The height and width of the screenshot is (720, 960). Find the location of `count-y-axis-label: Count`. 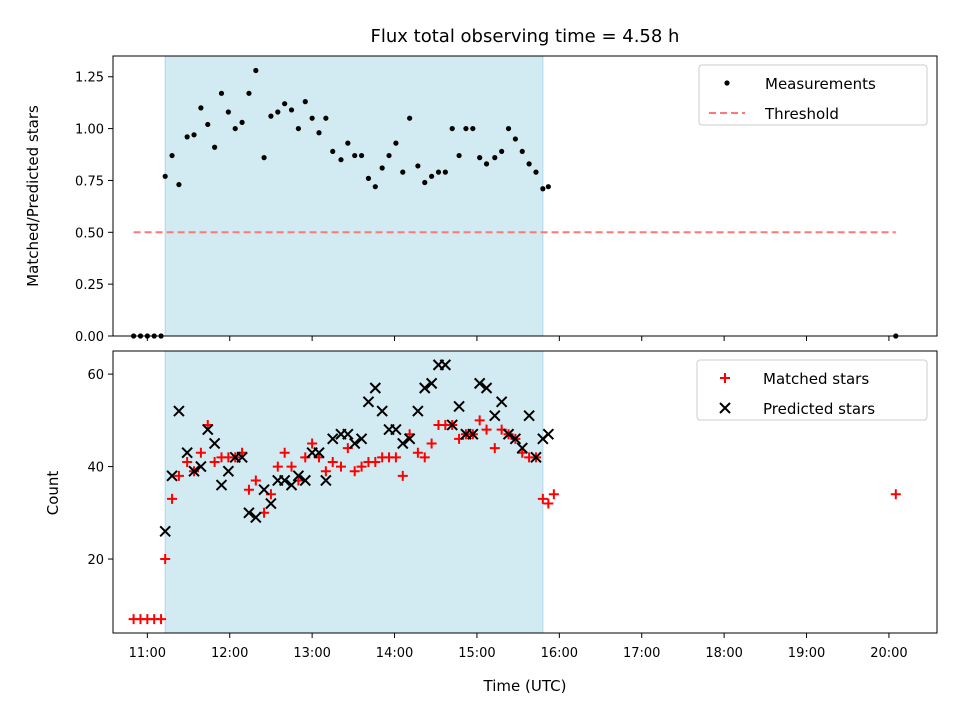

count-y-axis-label: Count is located at coordinates (53, 493).